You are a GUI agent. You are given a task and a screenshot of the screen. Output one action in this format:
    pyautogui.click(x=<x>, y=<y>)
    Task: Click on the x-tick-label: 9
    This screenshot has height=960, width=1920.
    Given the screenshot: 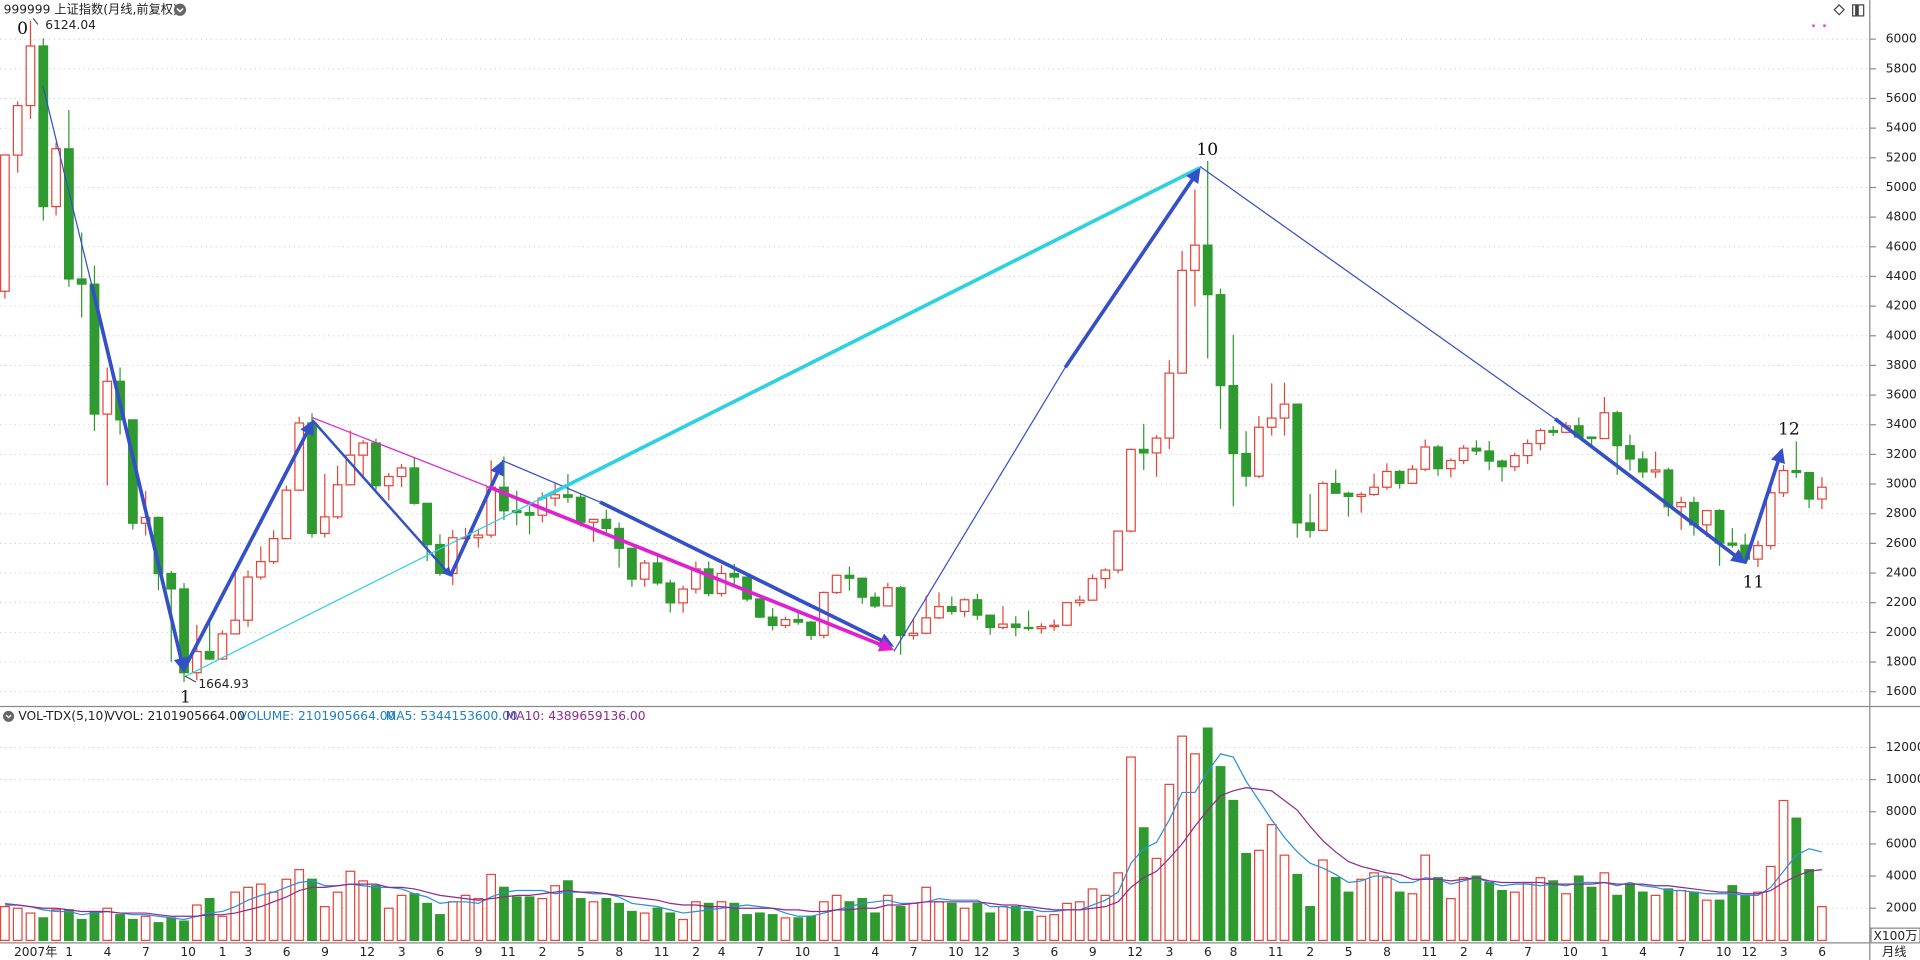 What is the action you would take?
    pyautogui.click(x=479, y=952)
    